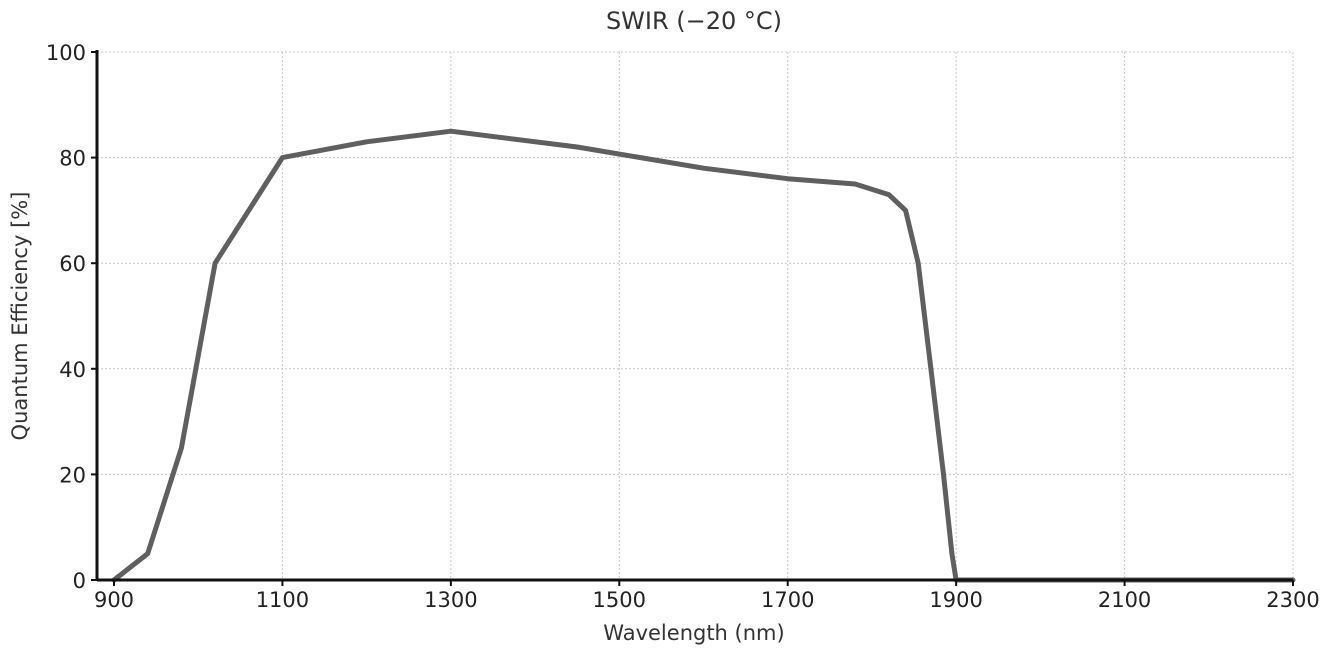 This screenshot has height=652, width=1338. Describe the element at coordinates (787, 600) in the screenshot. I see `x-tick-label: 1700` at that location.